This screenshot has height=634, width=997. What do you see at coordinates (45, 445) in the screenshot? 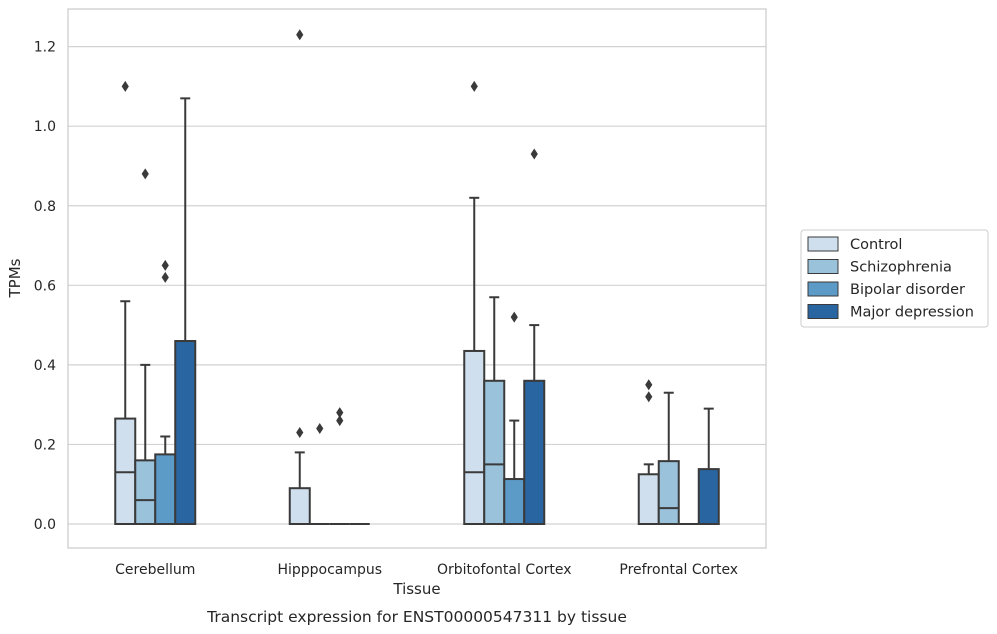
I see `y-tick-label: 0.2` at bounding box center [45, 445].